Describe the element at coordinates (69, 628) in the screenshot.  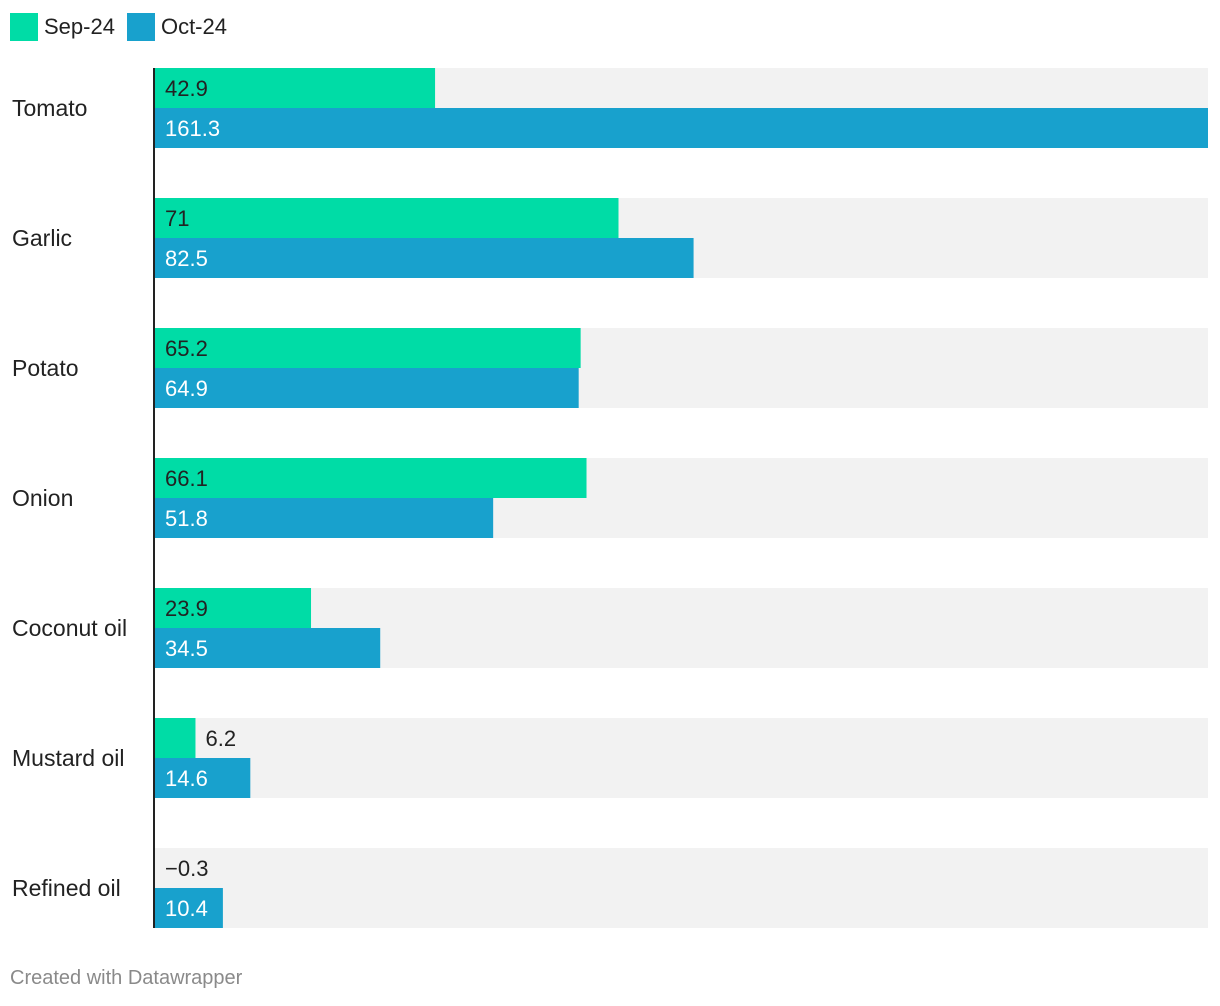
I see `category-label-coconut-oil: Coconut oil` at that location.